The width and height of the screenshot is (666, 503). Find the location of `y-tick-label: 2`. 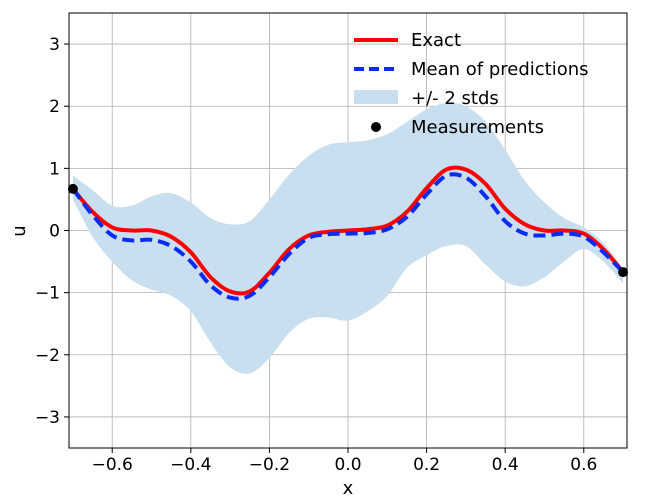

y-tick-label: 2 is located at coordinates (54, 107).